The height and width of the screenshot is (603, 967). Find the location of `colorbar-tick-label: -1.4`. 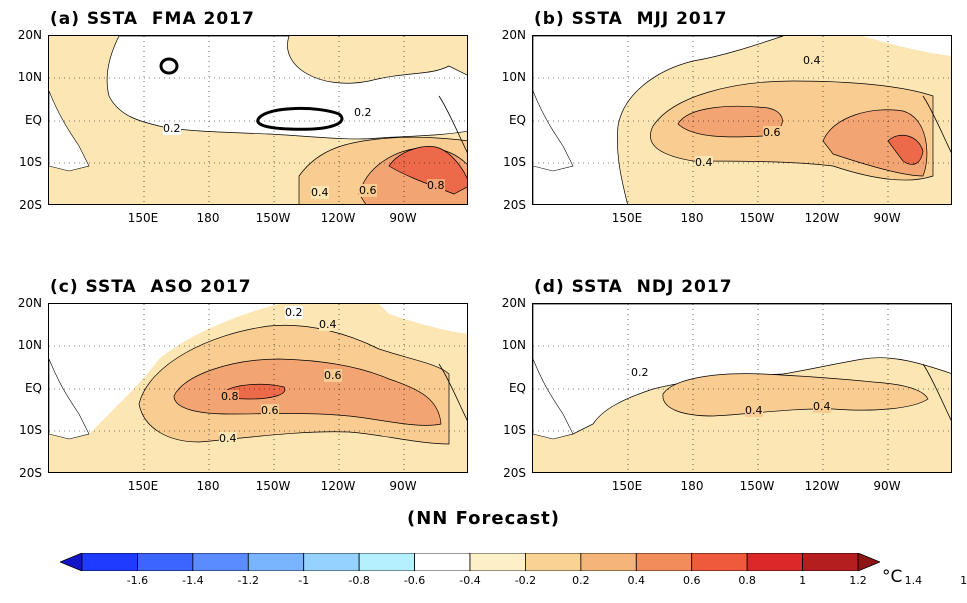

colorbar-tick-label: -1.4 is located at coordinates (193, 580).